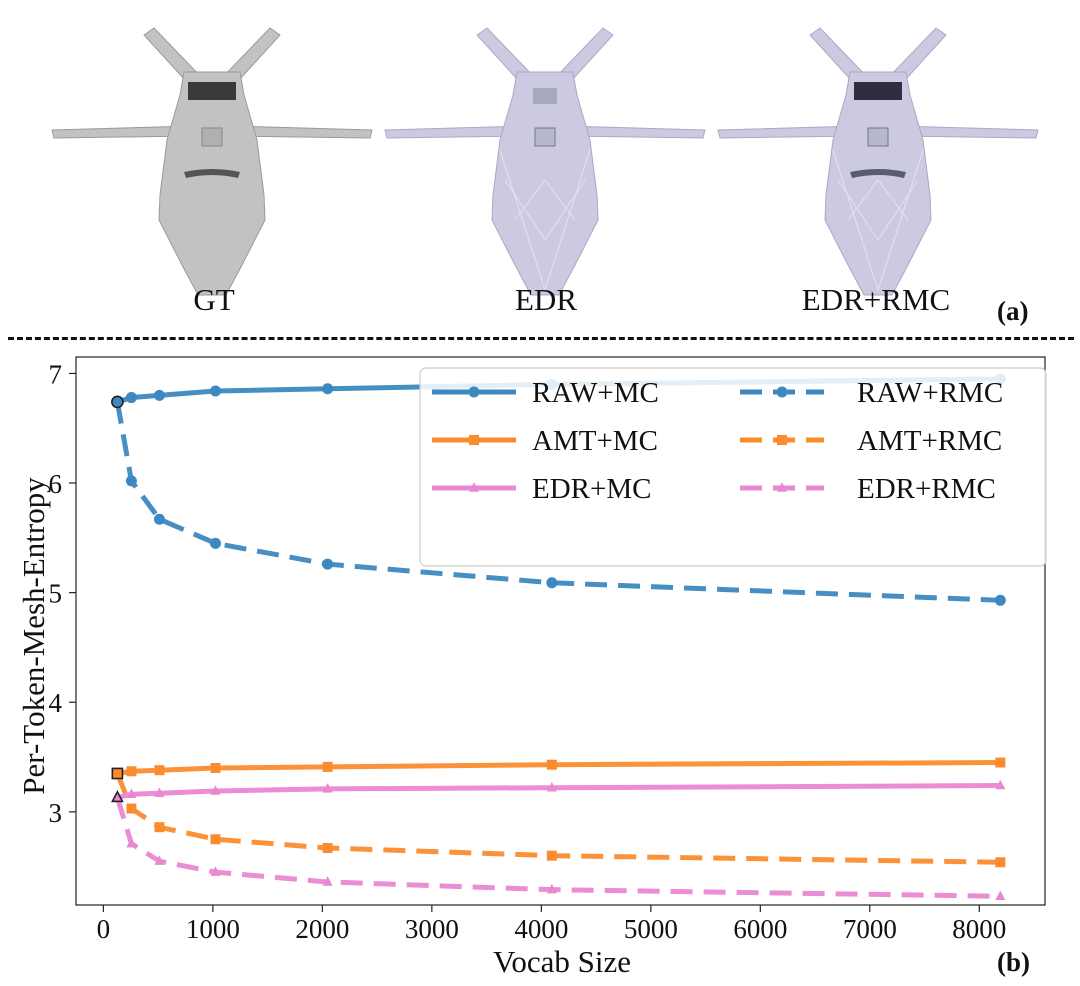 The height and width of the screenshot is (986, 1080). What do you see at coordinates (929, 441) in the screenshot?
I see `legend-entry-amt-rmc: AMT+RMC` at bounding box center [929, 441].